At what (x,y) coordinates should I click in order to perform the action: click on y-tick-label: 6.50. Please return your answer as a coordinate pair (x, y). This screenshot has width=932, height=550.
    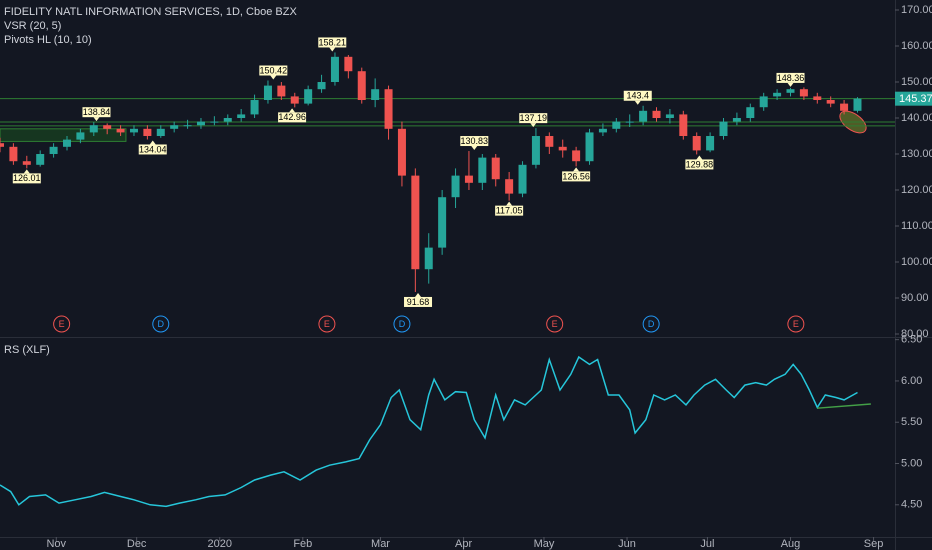
    Looking at the image, I should click on (911, 340).